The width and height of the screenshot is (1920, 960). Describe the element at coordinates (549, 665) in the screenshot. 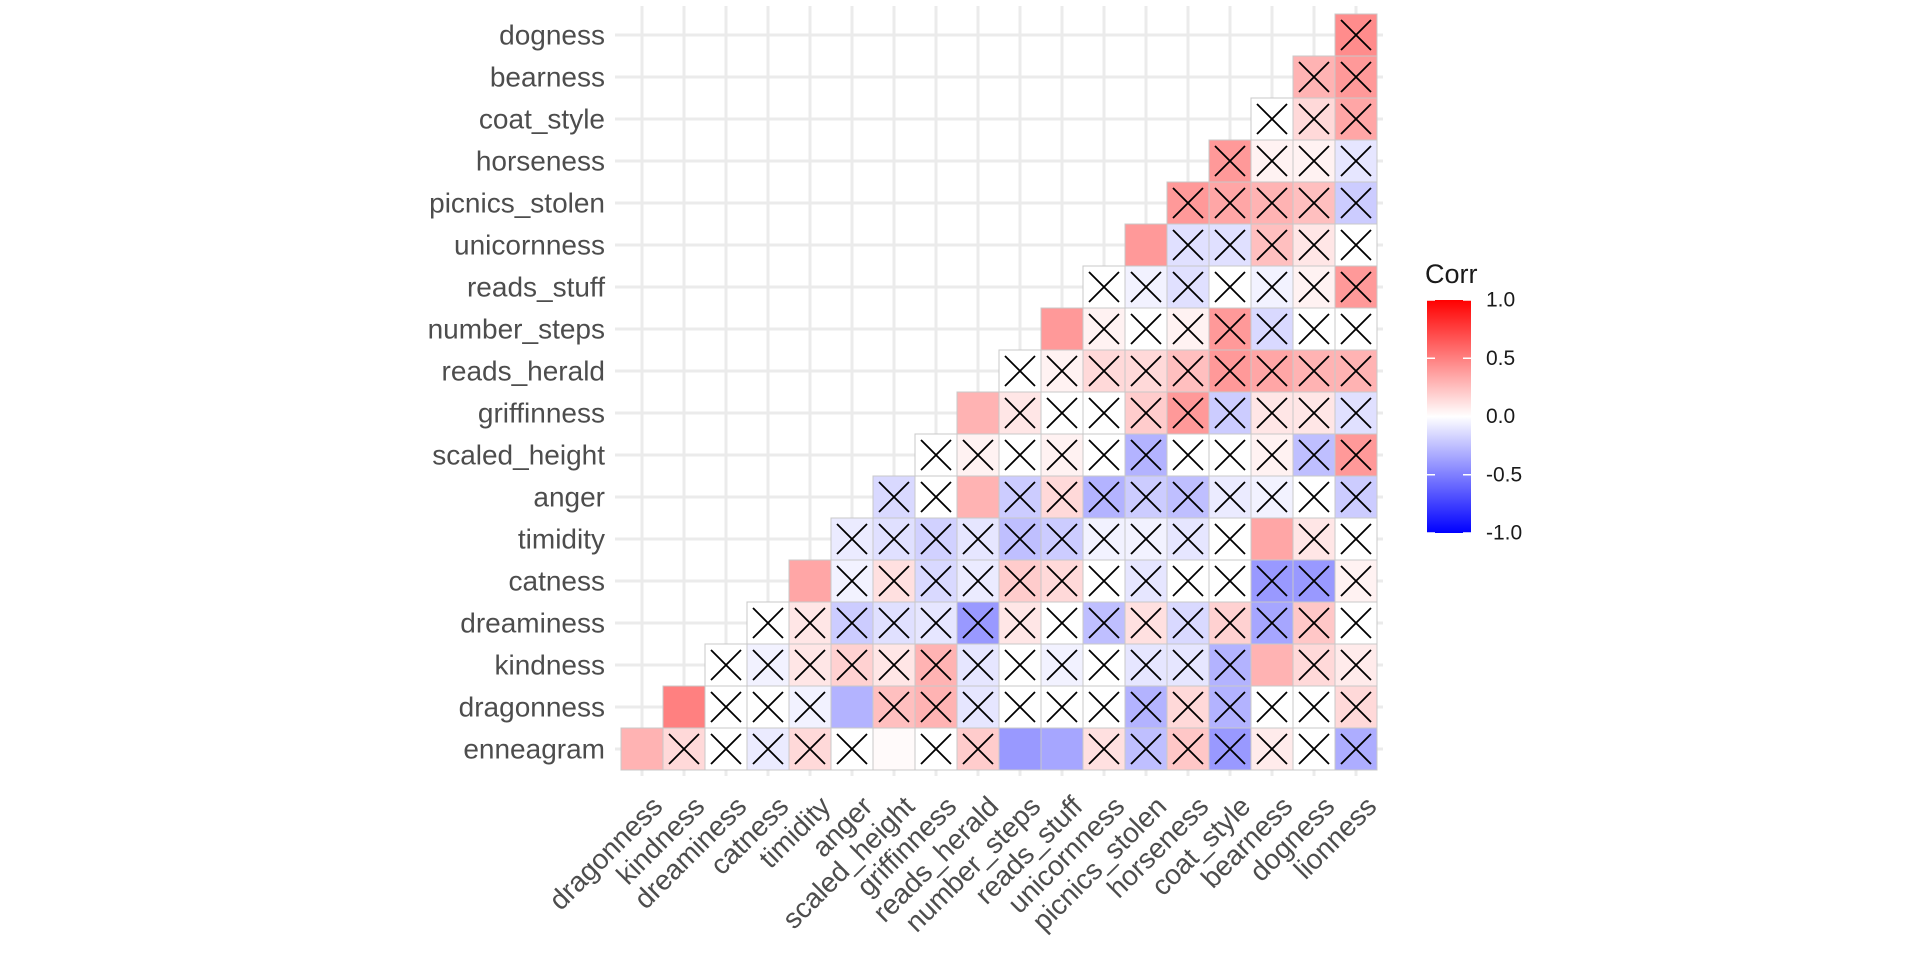

I see `y-tick-label: kindness` at that location.